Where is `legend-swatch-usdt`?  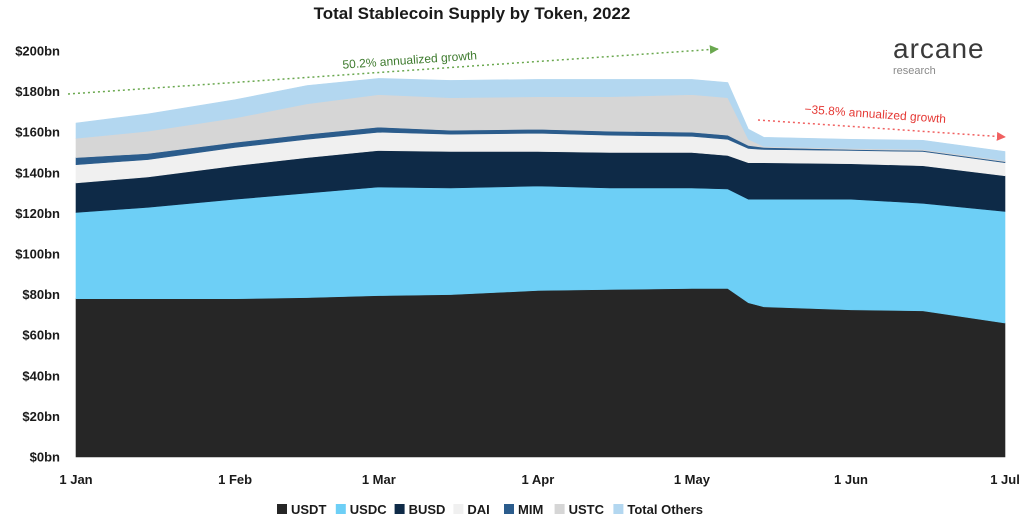 legend-swatch-usdt is located at coordinates (282, 509).